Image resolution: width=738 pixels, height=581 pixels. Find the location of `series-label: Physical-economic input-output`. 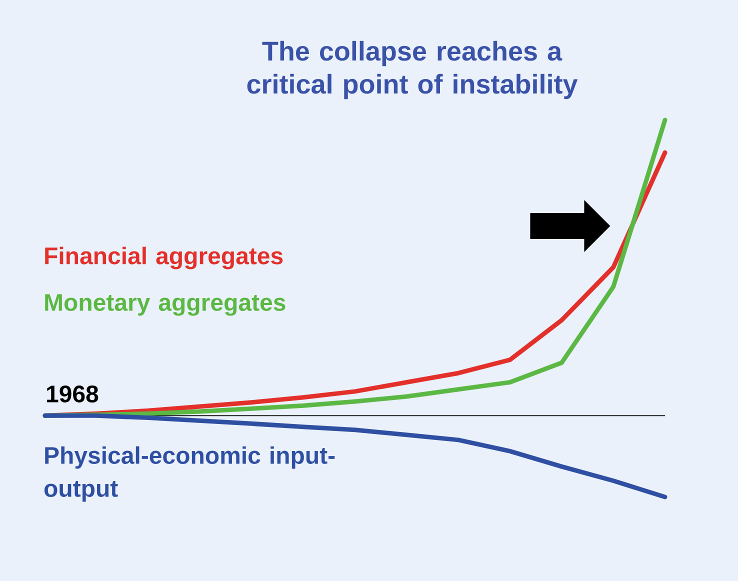

series-label: Physical-economic input-output is located at coordinates (189, 474).